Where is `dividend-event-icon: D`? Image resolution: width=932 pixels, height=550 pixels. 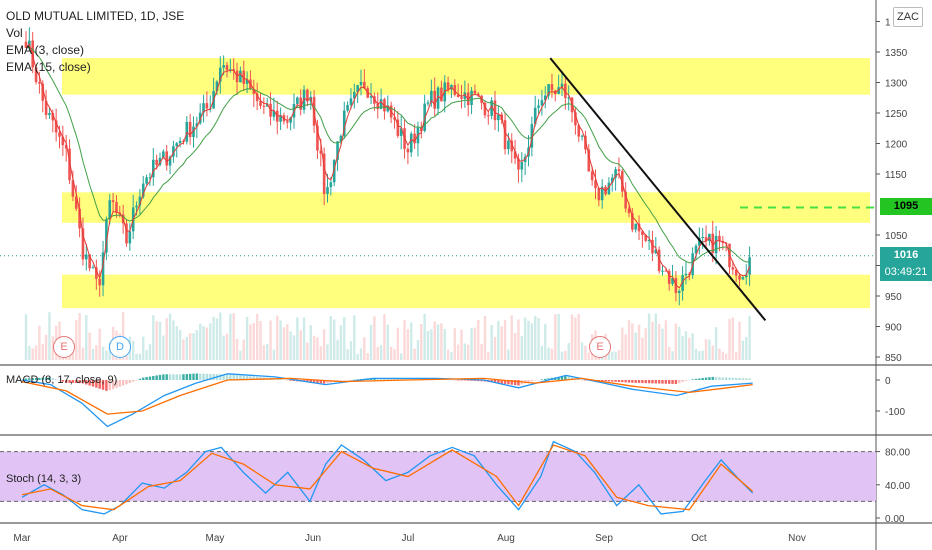 dividend-event-icon: D is located at coordinates (120, 347).